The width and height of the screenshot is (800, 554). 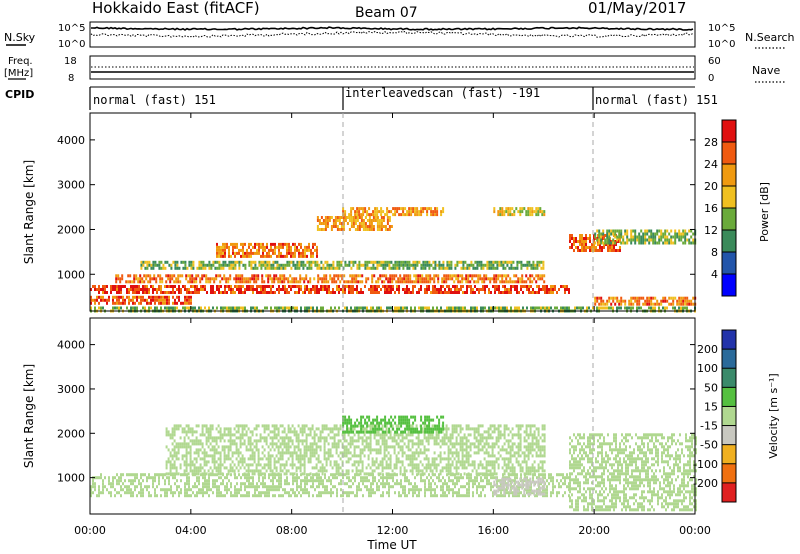 I want to click on beam-label: Beam 07, so click(x=386, y=13).